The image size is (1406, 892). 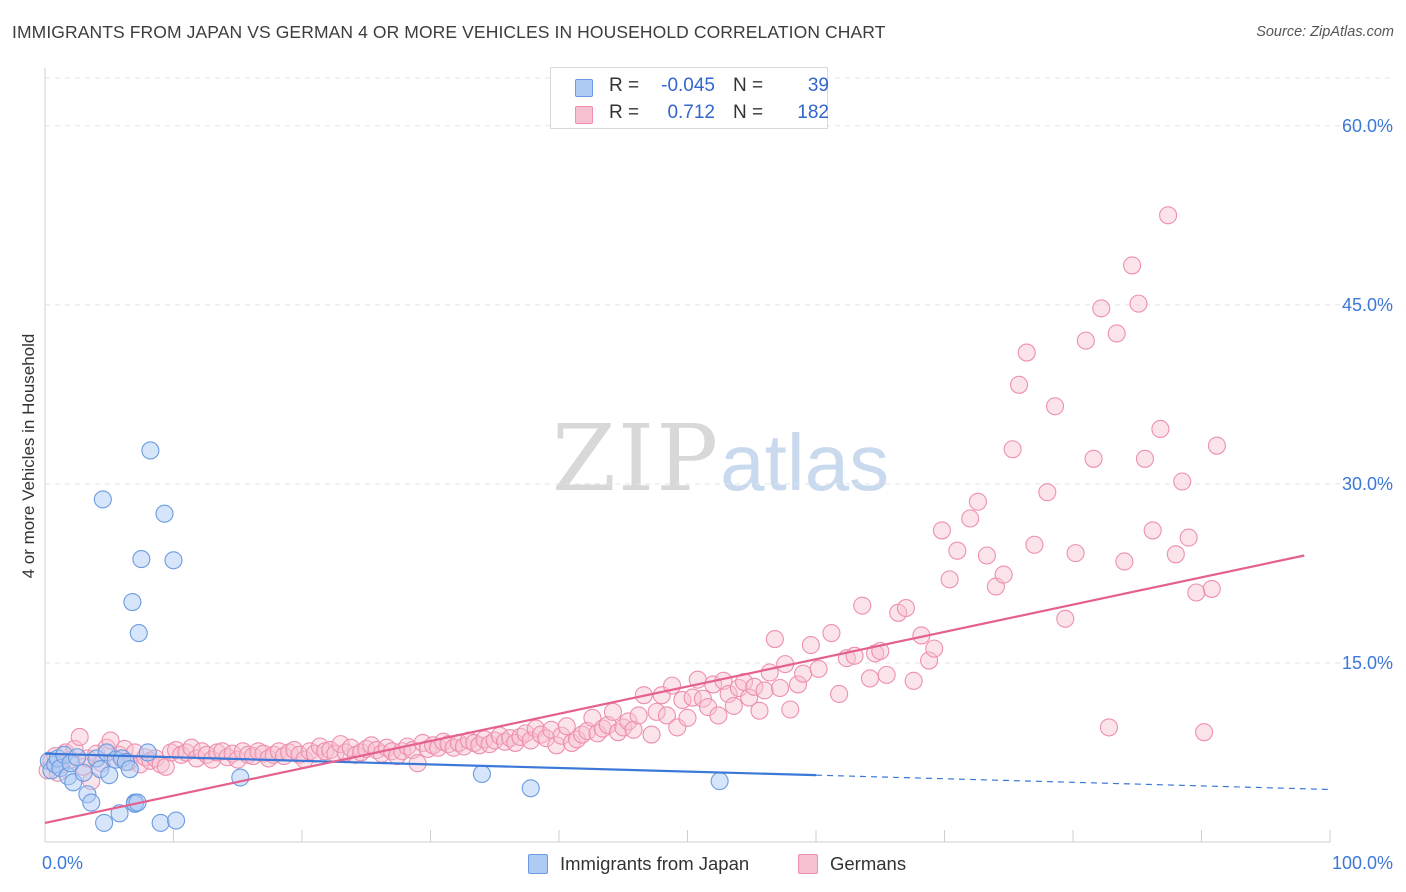 What do you see at coordinates (655, 863) in the screenshot?
I see `japan-legend-label: Immigrants from Japan` at bounding box center [655, 863].